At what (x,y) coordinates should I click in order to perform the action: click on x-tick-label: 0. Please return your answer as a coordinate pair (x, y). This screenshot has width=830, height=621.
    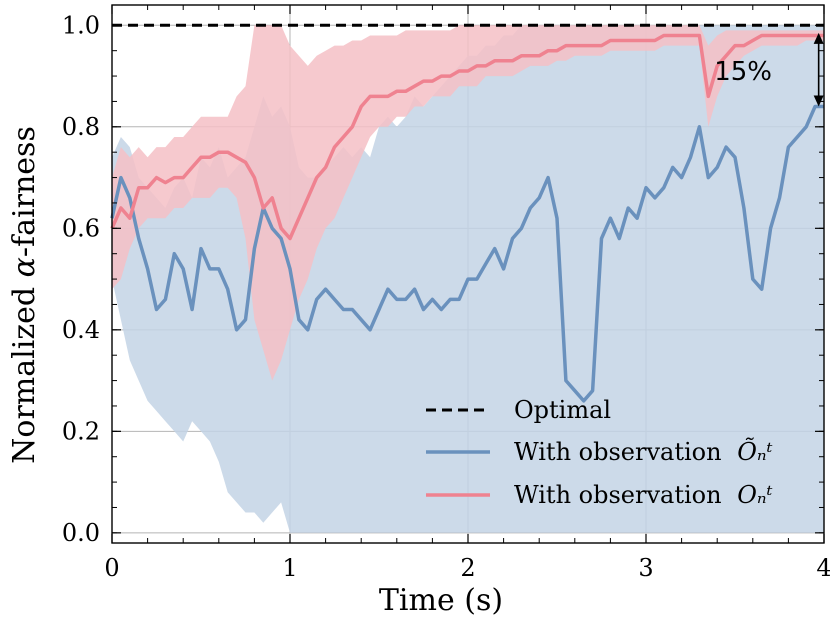
    Looking at the image, I should click on (111, 568).